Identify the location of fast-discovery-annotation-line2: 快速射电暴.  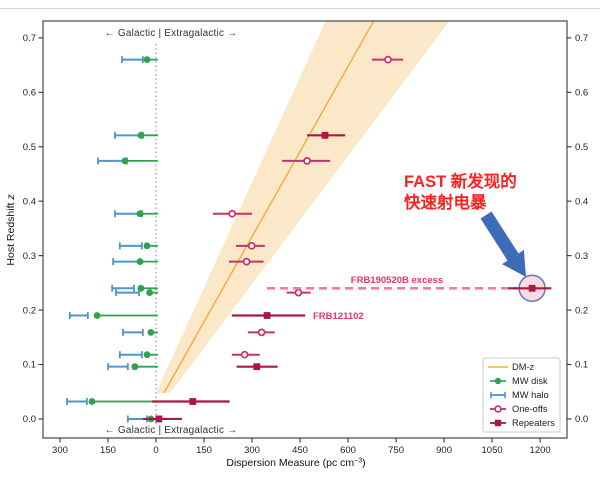
(445, 202).